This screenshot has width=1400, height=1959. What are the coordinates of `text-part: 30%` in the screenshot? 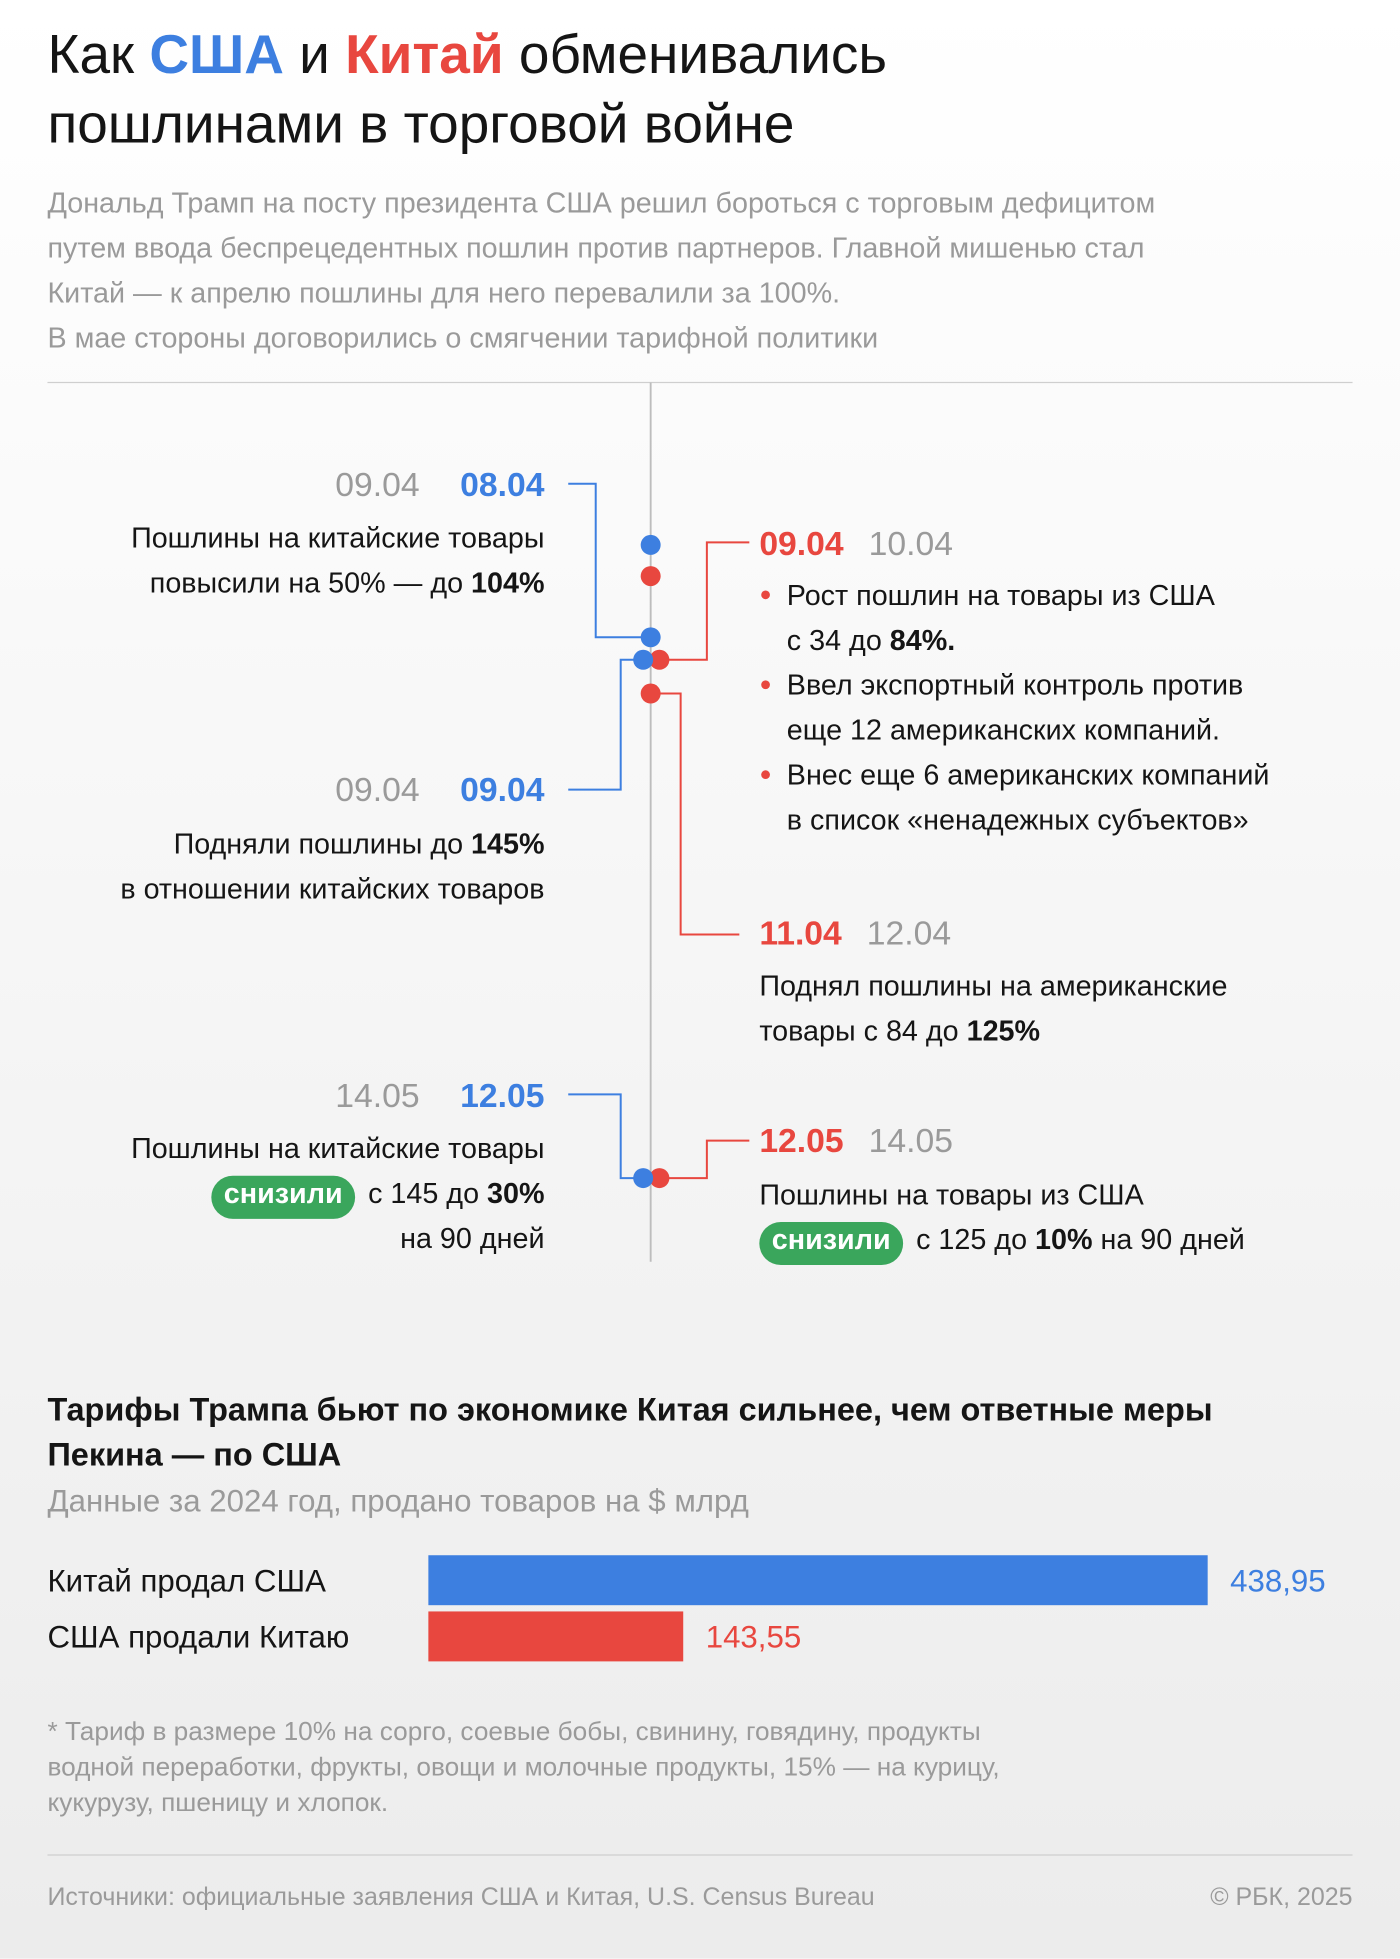 It's located at (515, 1194).